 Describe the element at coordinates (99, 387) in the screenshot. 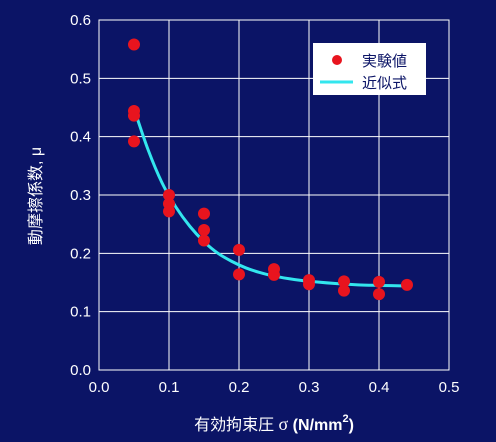

I see `x-tick-label: 0.0` at that location.